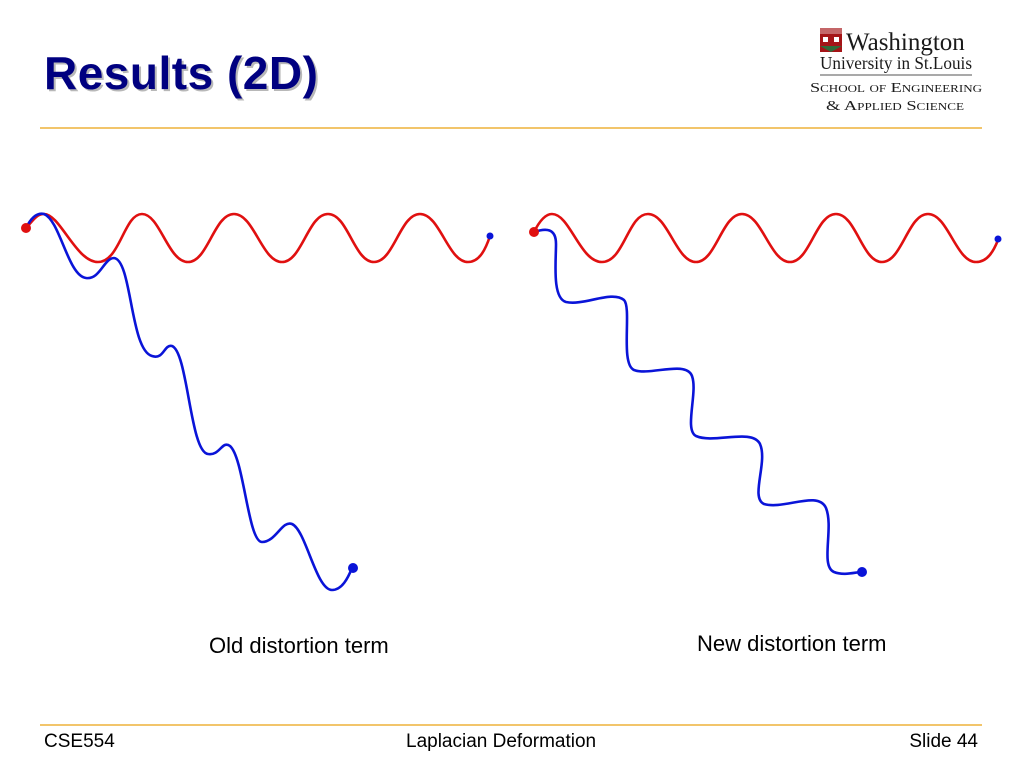  What do you see at coordinates (698, 402) in the screenshot?
I see `right-deformed-curve` at bounding box center [698, 402].